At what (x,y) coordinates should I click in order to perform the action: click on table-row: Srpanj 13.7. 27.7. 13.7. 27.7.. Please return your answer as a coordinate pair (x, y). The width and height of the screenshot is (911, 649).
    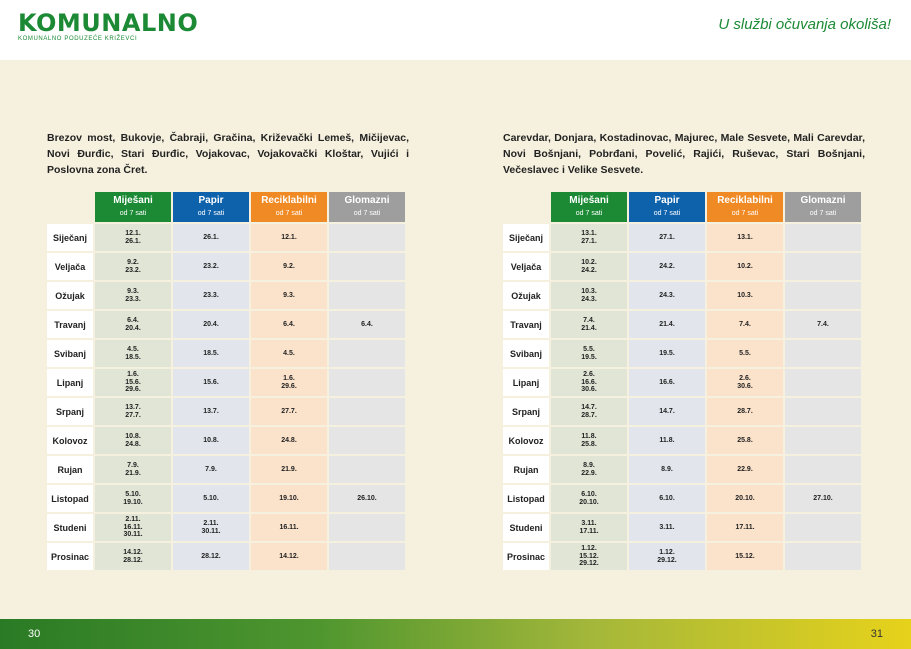
    Looking at the image, I should click on (226, 411).